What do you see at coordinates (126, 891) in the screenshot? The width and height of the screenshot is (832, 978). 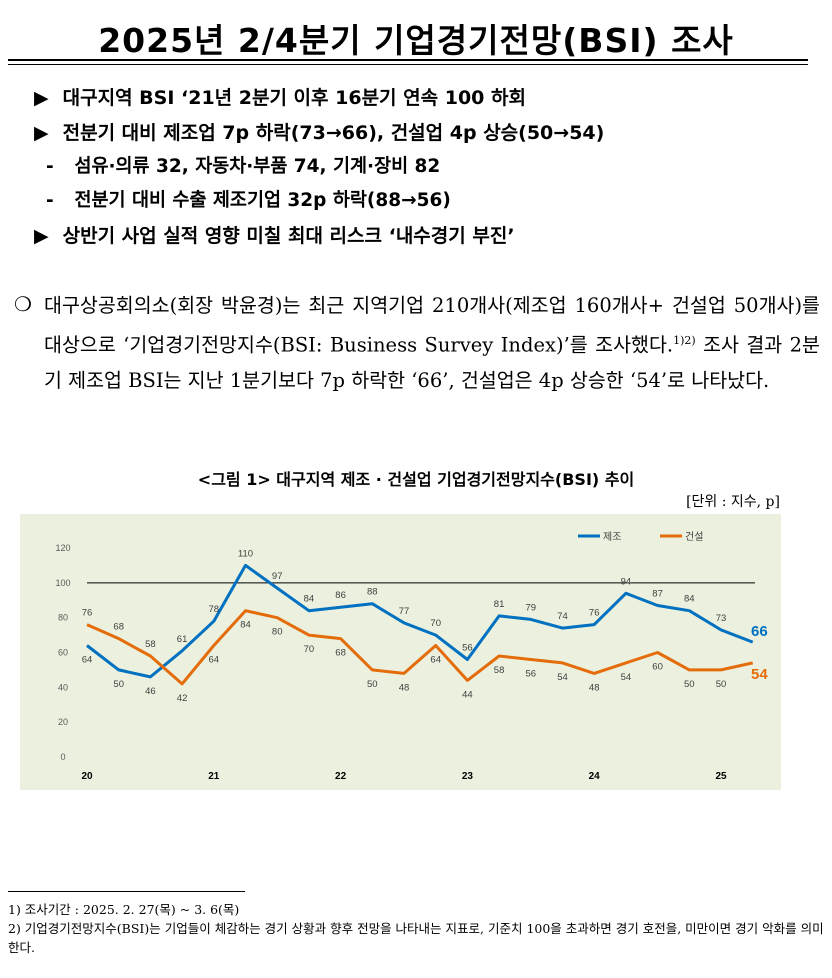 I see `footnote-rule` at bounding box center [126, 891].